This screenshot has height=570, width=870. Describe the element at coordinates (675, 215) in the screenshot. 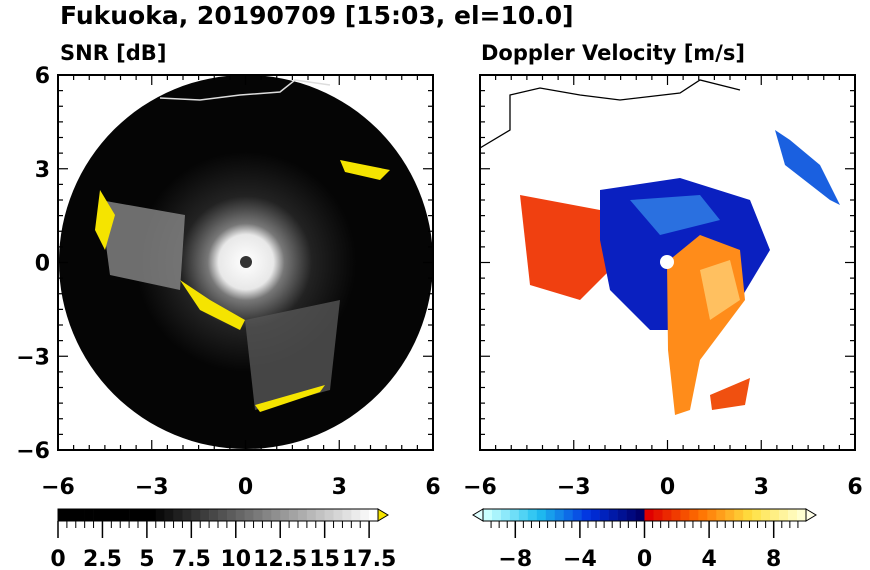

I see `doppler-echo-approaching-fast` at that location.